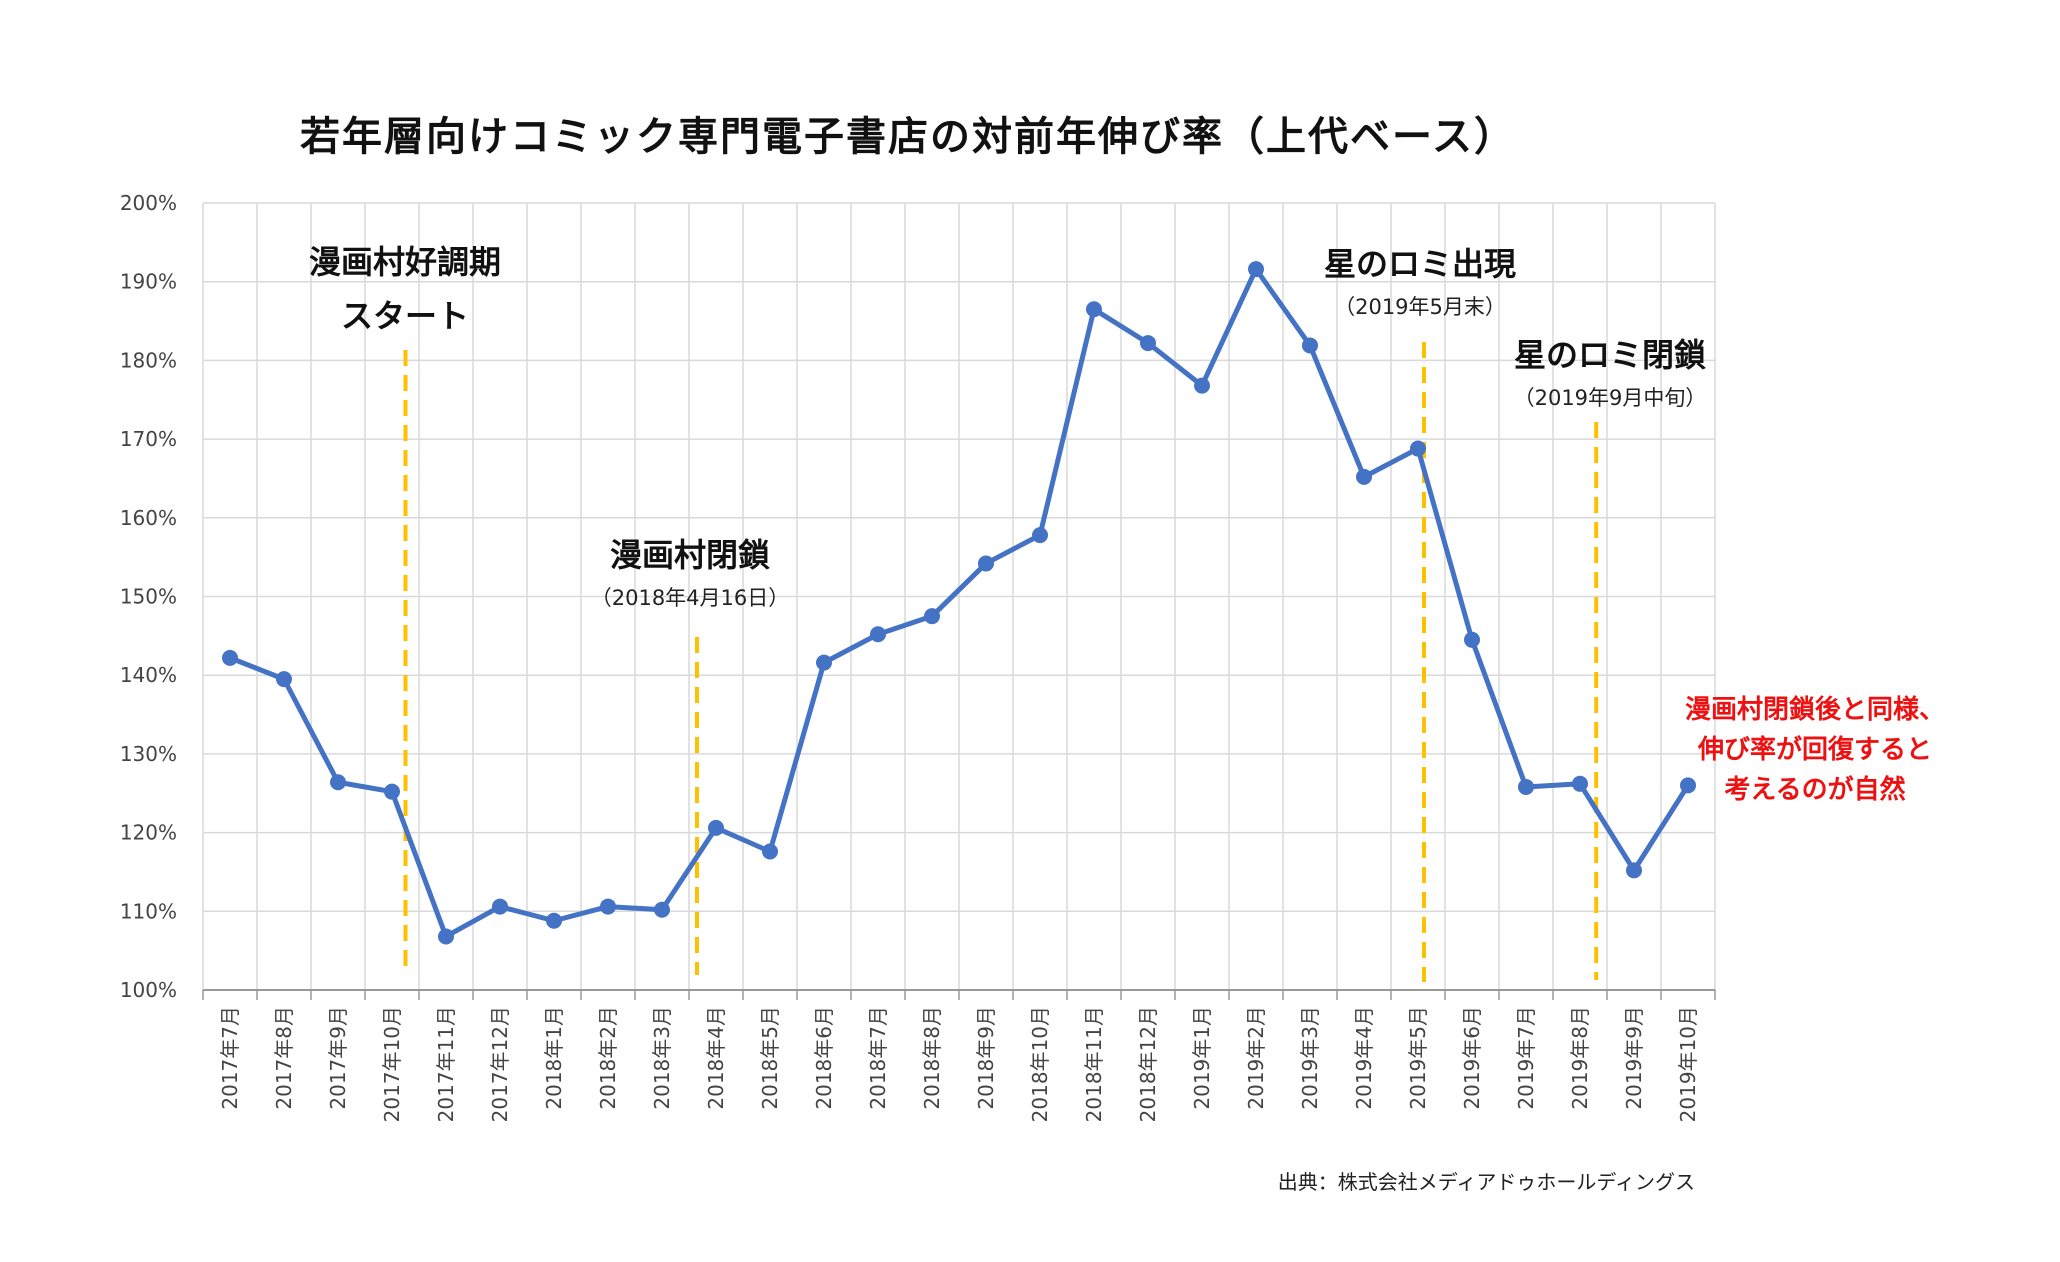 The width and height of the screenshot is (2060, 1262). Describe the element at coordinates (148, 282) in the screenshot. I see `y-tick-label: 190%` at that location.